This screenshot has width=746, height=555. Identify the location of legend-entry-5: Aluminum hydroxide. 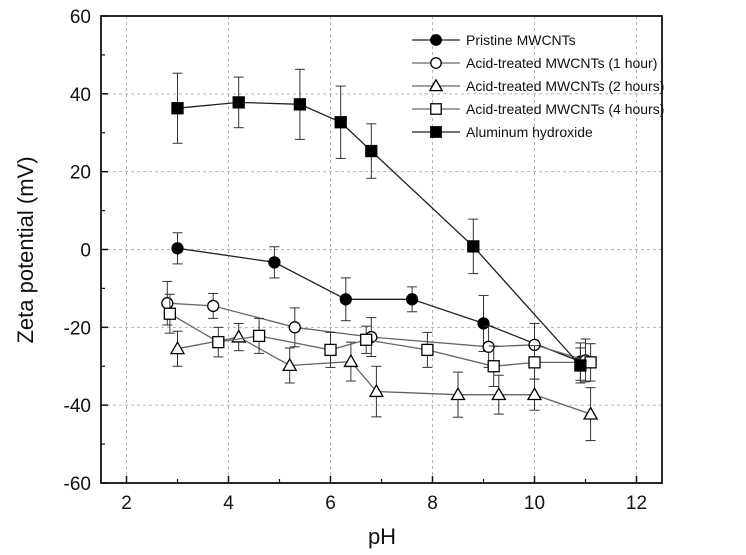
(502, 132).